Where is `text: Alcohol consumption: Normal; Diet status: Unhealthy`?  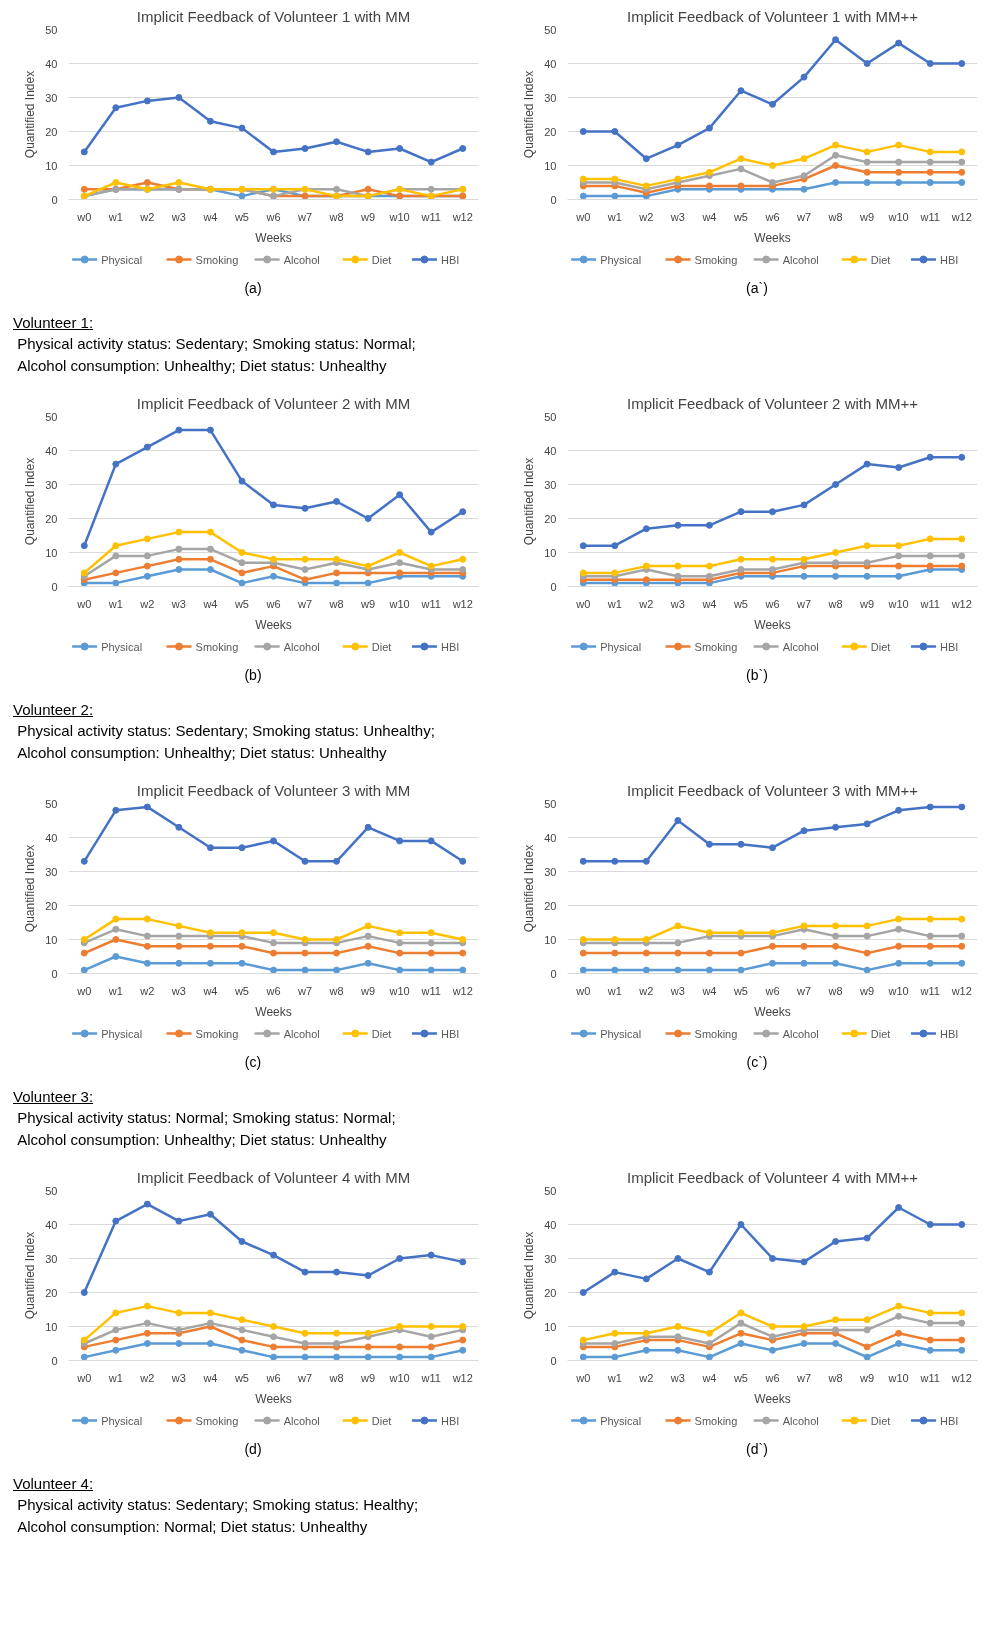 text: Alcohol consumption: Normal; Diet status: Unhealthy is located at coordinates (192, 1526).